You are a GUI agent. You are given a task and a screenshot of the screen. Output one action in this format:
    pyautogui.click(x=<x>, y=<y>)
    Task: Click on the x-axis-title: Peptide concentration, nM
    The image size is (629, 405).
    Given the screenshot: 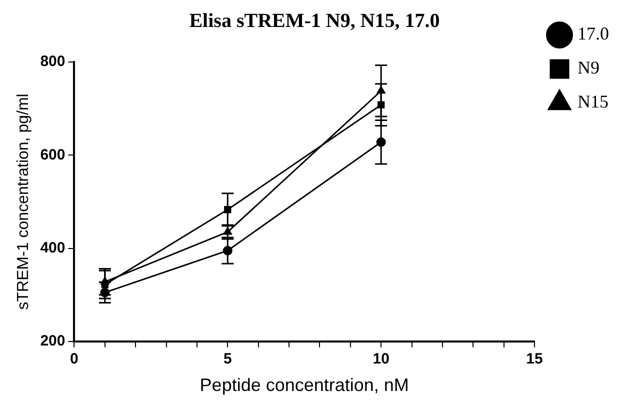 What is the action you would take?
    pyautogui.click(x=304, y=385)
    